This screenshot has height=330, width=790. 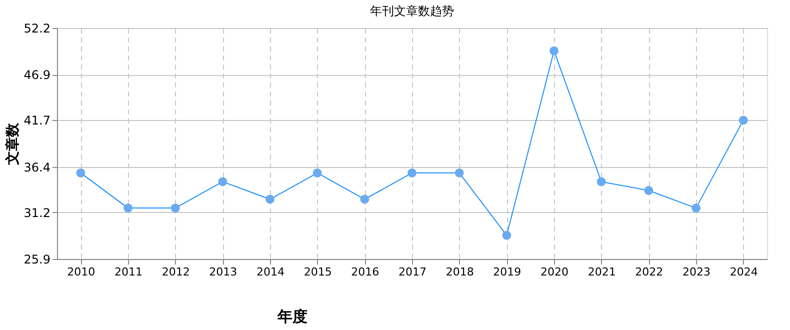 I want to click on x-tick-label: 2016, so click(x=365, y=272).